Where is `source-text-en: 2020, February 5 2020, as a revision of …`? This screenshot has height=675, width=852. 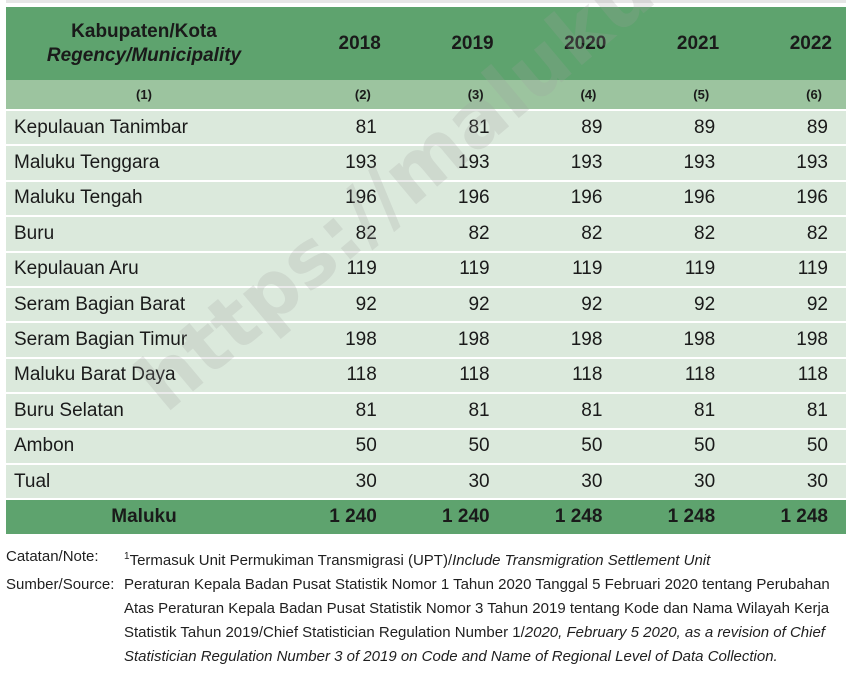
source-text-en: 2020, February 5 2020, as a revision of … is located at coordinates (474, 644).